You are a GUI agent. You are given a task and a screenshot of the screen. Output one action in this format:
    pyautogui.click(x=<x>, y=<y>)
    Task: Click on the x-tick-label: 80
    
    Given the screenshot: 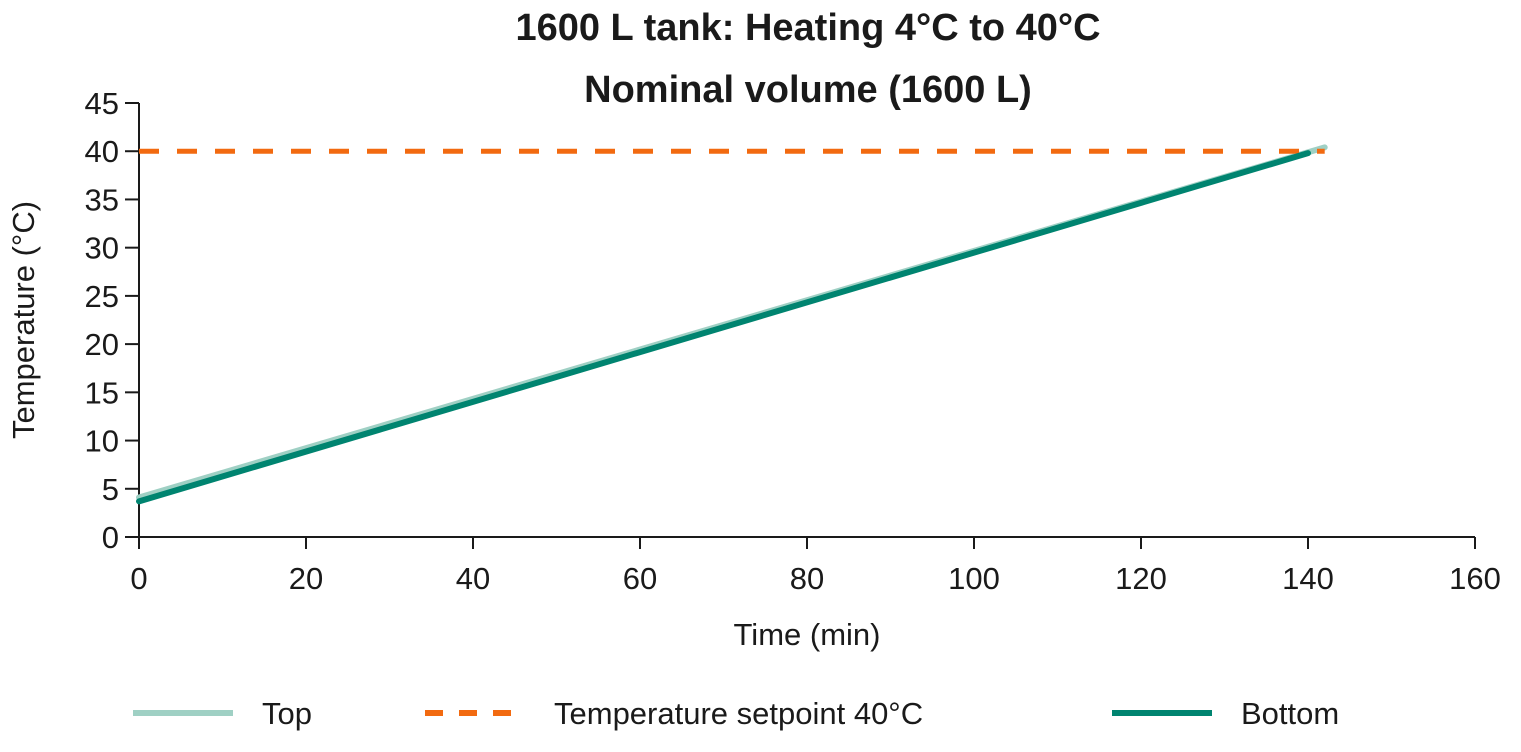 What is the action you would take?
    pyautogui.click(x=807, y=578)
    